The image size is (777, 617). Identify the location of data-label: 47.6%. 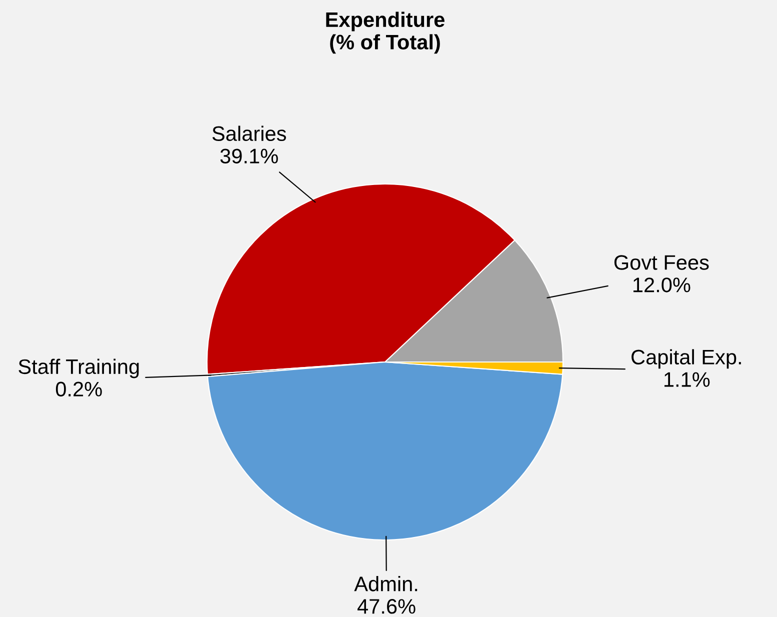
(386, 606).